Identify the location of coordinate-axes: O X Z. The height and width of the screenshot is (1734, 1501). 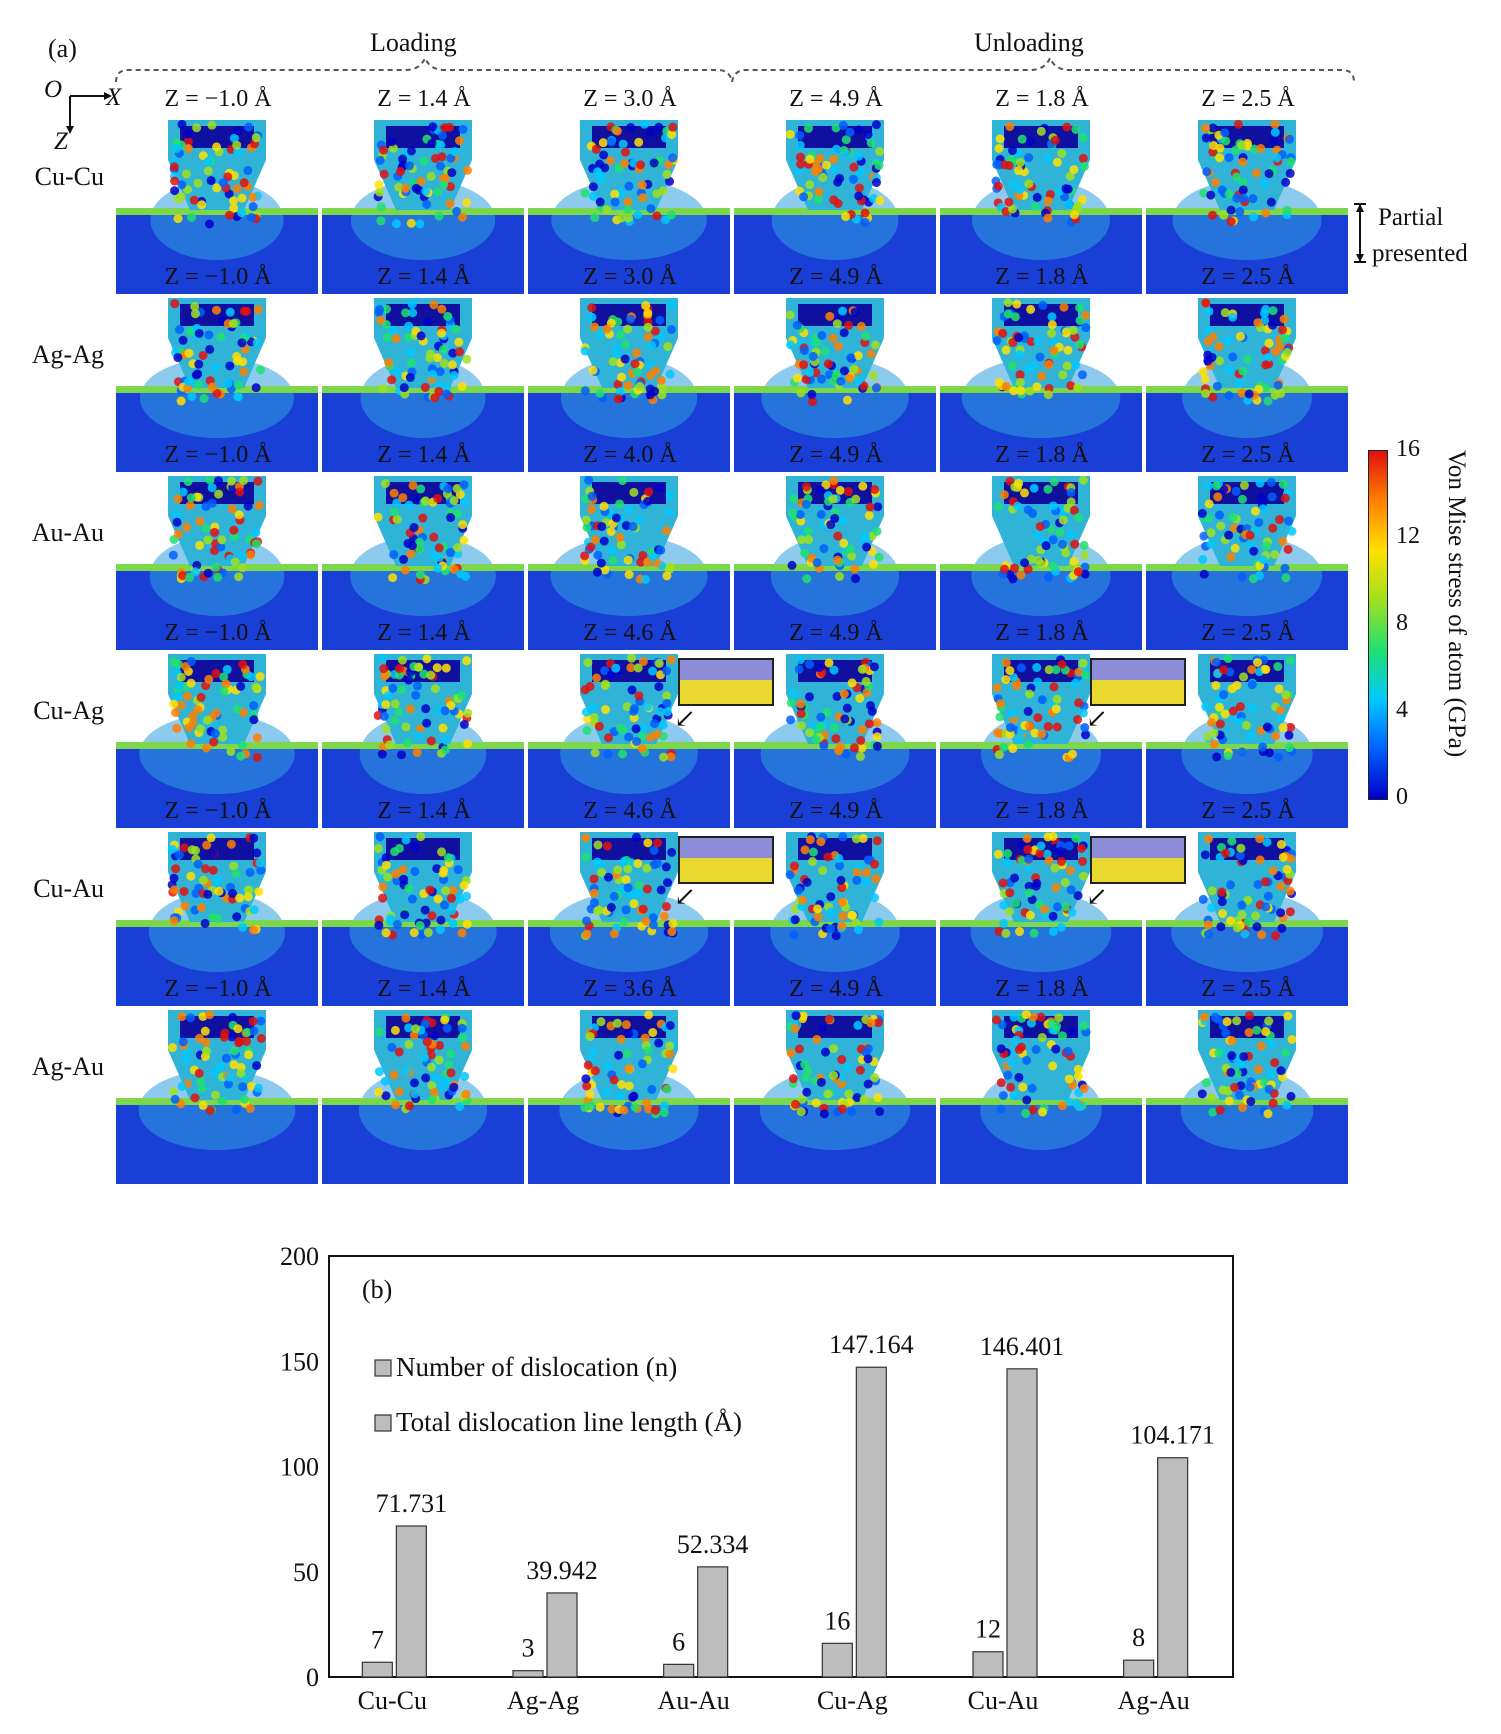
(92, 116).